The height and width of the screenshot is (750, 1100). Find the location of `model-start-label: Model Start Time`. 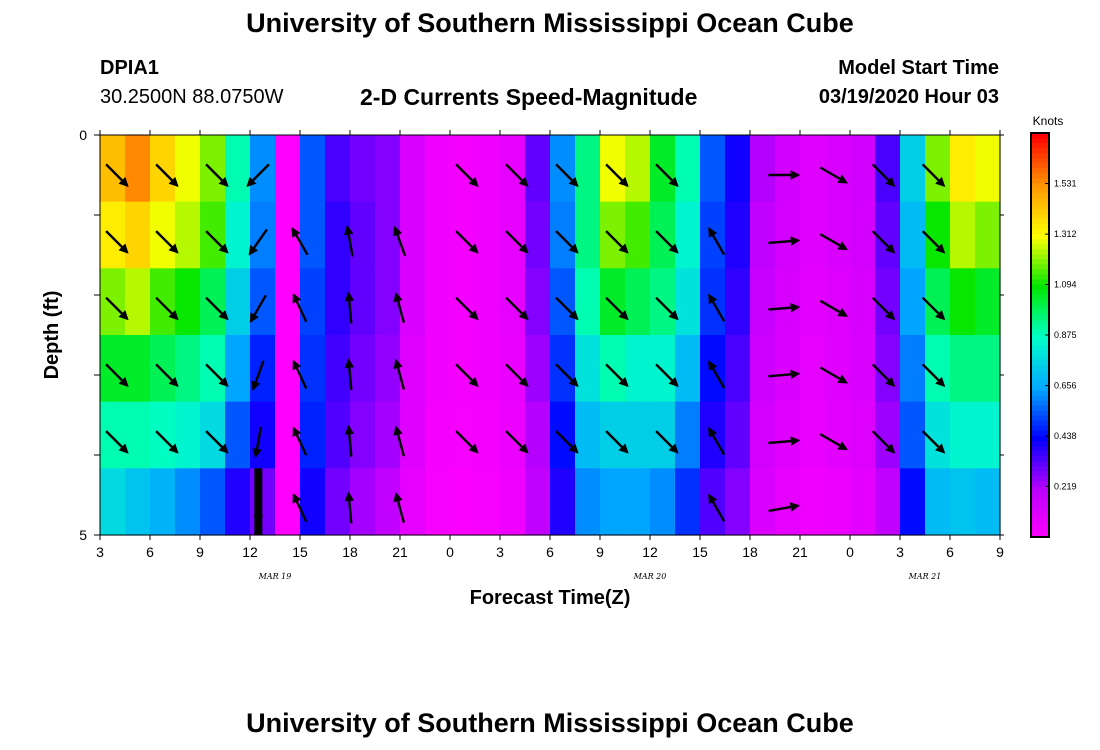

model-start-label: Model Start Time is located at coordinates (918, 68).